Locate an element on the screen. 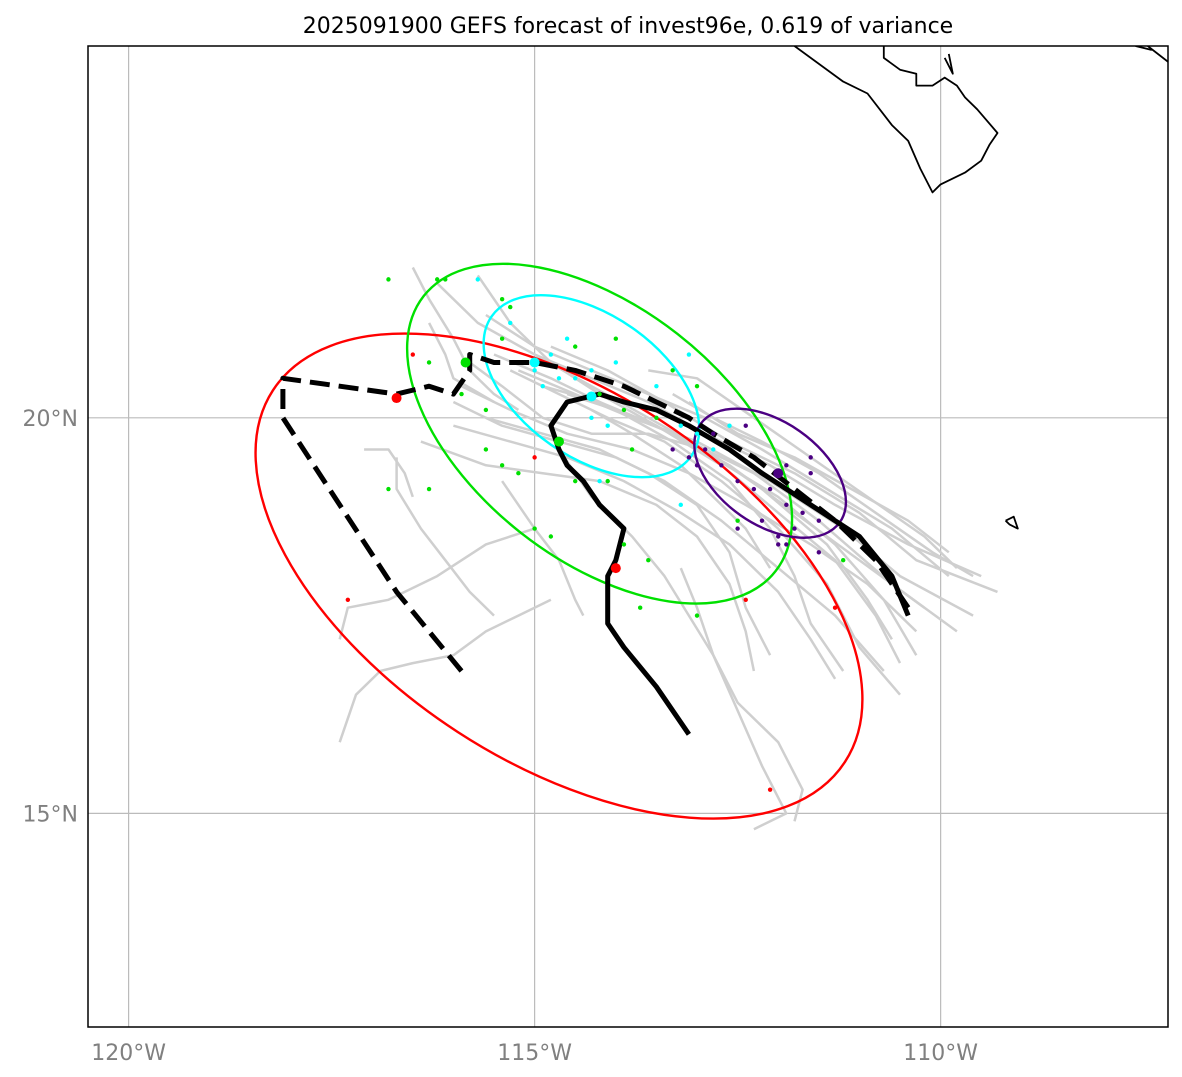 The height and width of the screenshot is (1077, 1182). ellipse-green is located at coordinates (599, 433).